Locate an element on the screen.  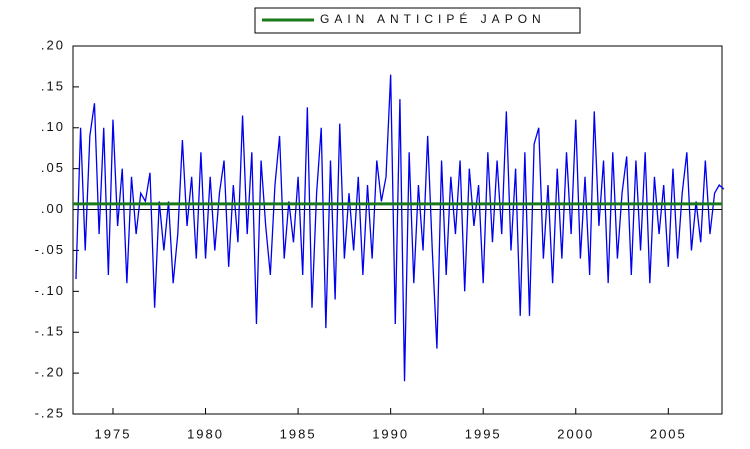
y-tick-label: .15 is located at coordinates (53, 85).